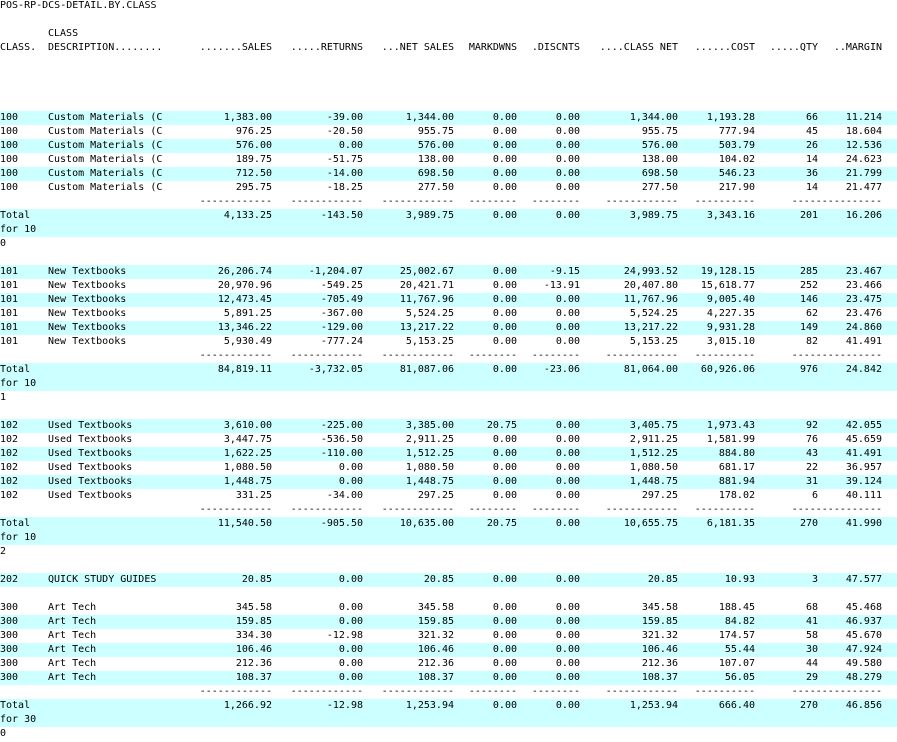 The image size is (897, 742). I want to click on cell-qty: 14, so click(811, 159).